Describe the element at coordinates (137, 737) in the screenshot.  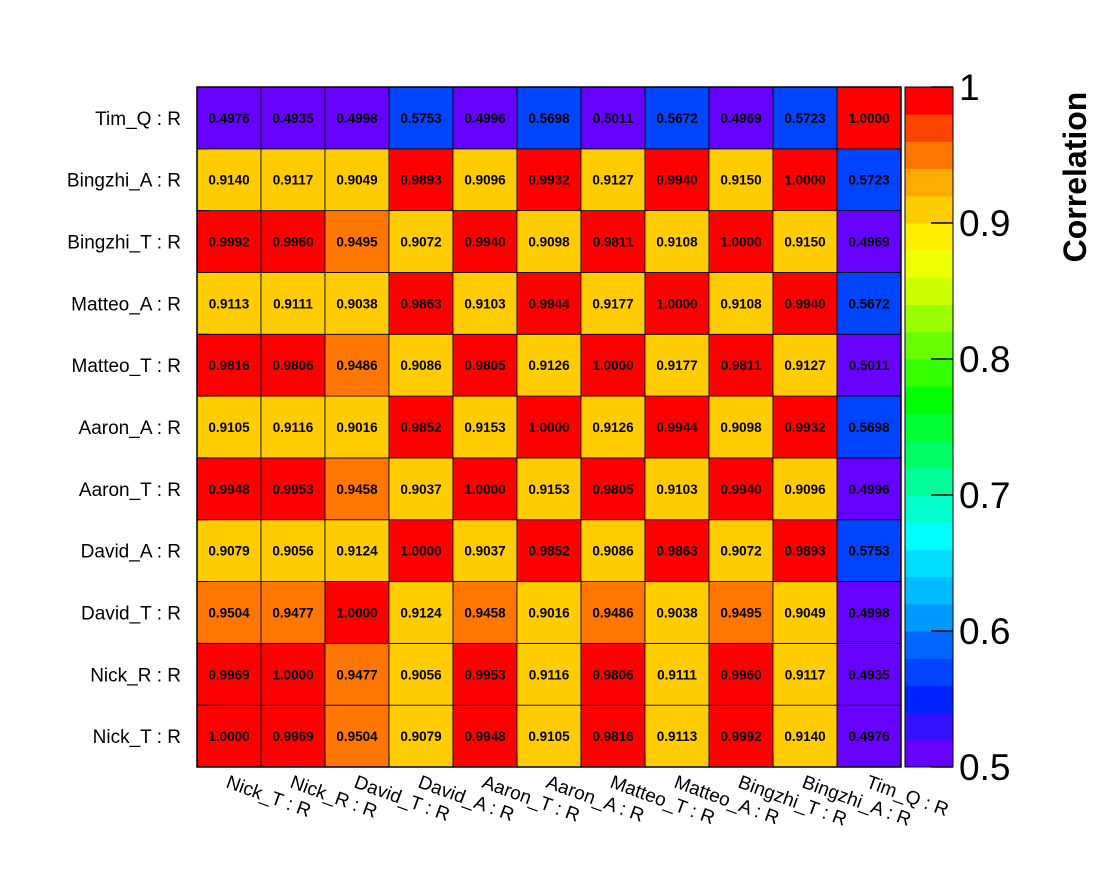
I see `y-tick-label: Nick_T : R` at that location.